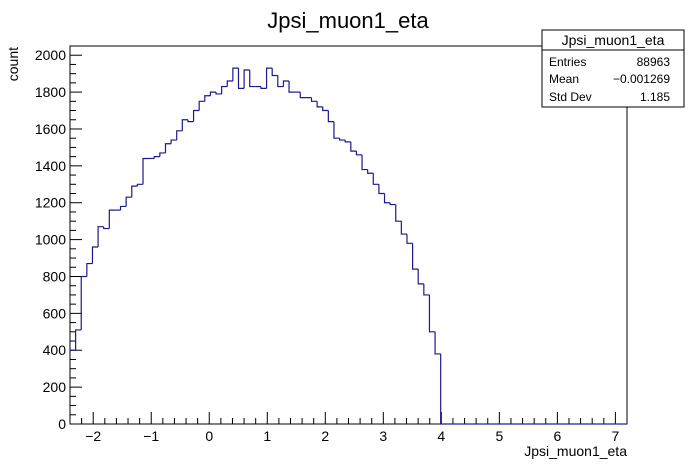 The height and width of the screenshot is (472, 696). Describe the element at coordinates (570, 97) in the screenshot. I see `stats-stddev-label: Std Dev` at that location.